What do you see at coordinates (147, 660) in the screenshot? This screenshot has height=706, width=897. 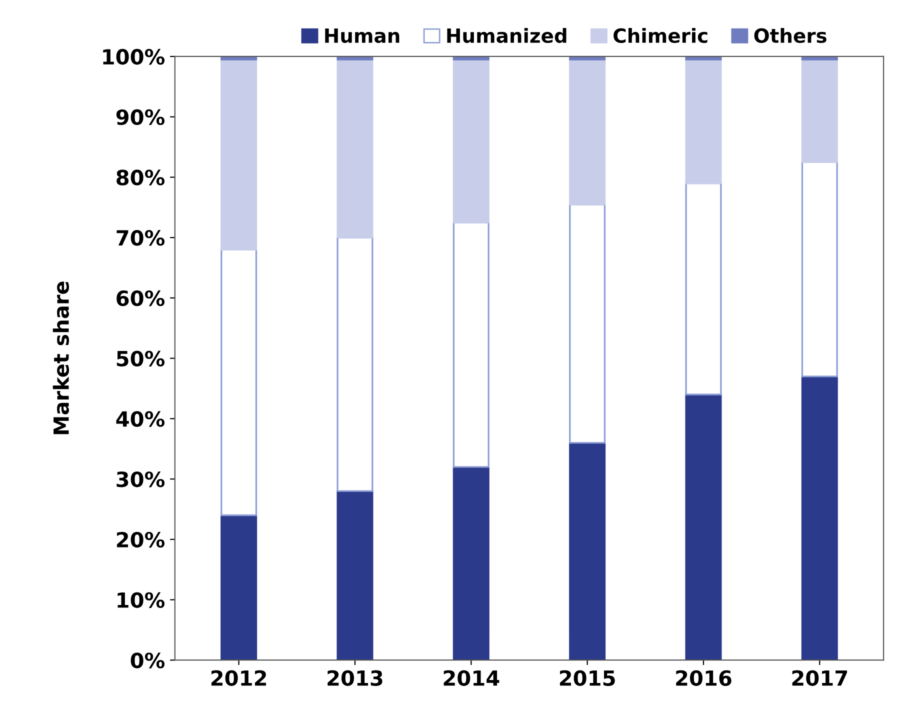 I see `y-tick-label: 0%` at bounding box center [147, 660].